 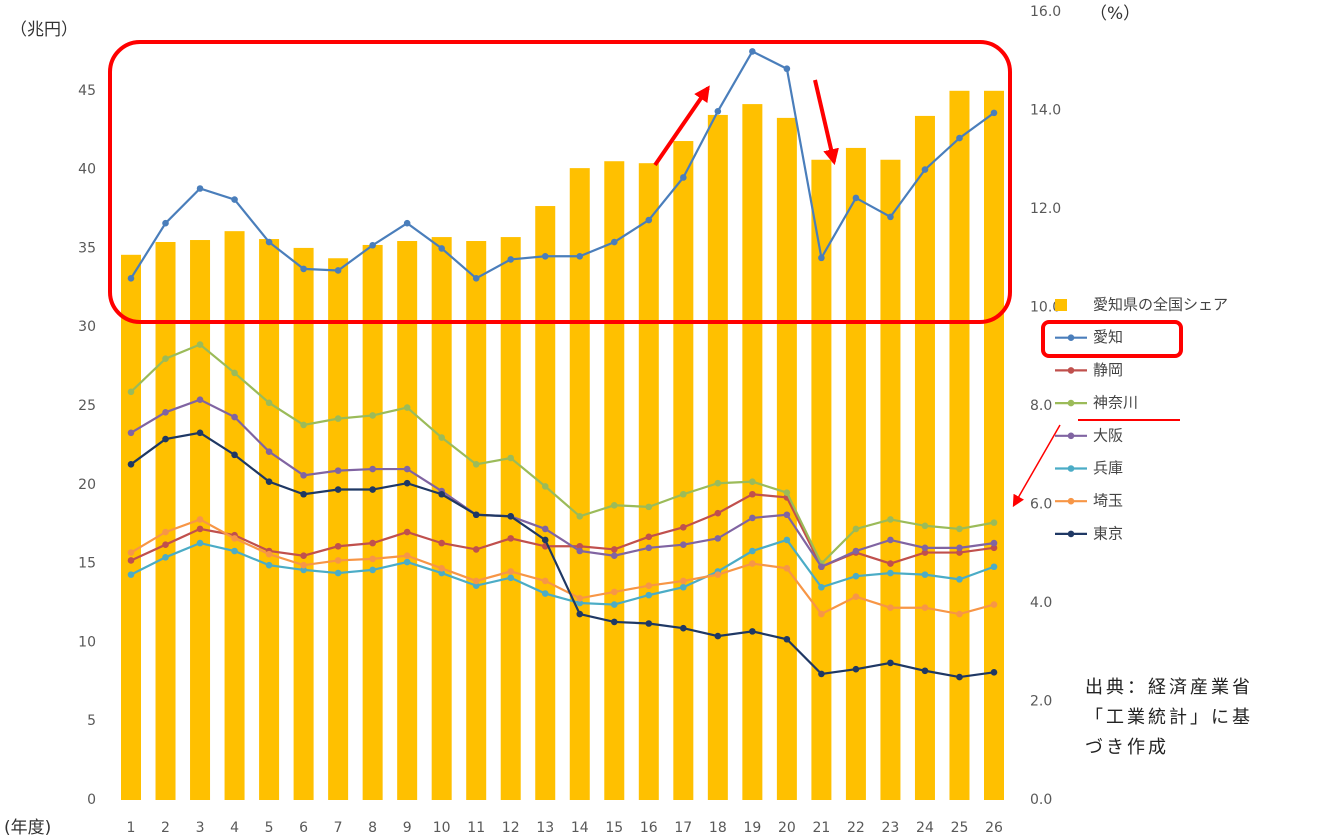 What do you see at coordinates (1041, 505) in the screenshot?
I see `y2-tick-label: 6.0` at bounding box center [1041, 505].